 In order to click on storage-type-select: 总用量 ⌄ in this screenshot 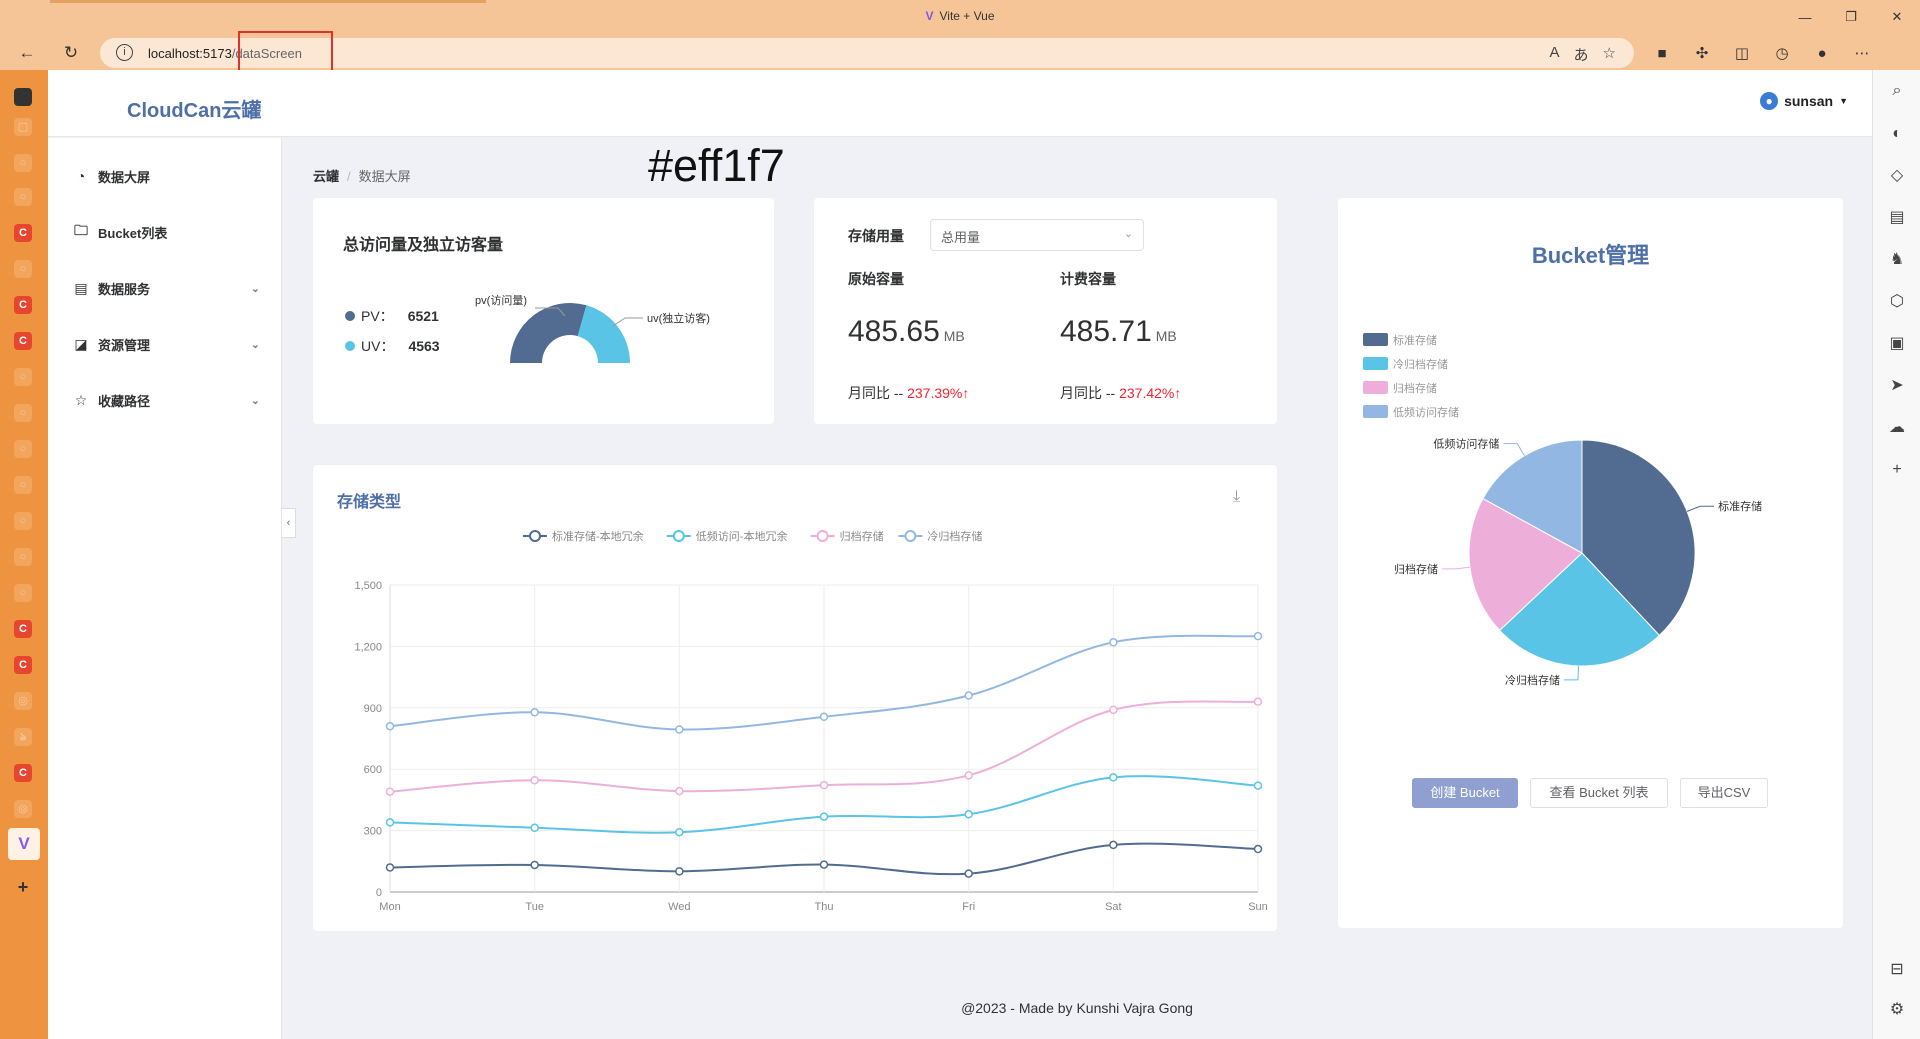, I will do `click(1037, 235)`.